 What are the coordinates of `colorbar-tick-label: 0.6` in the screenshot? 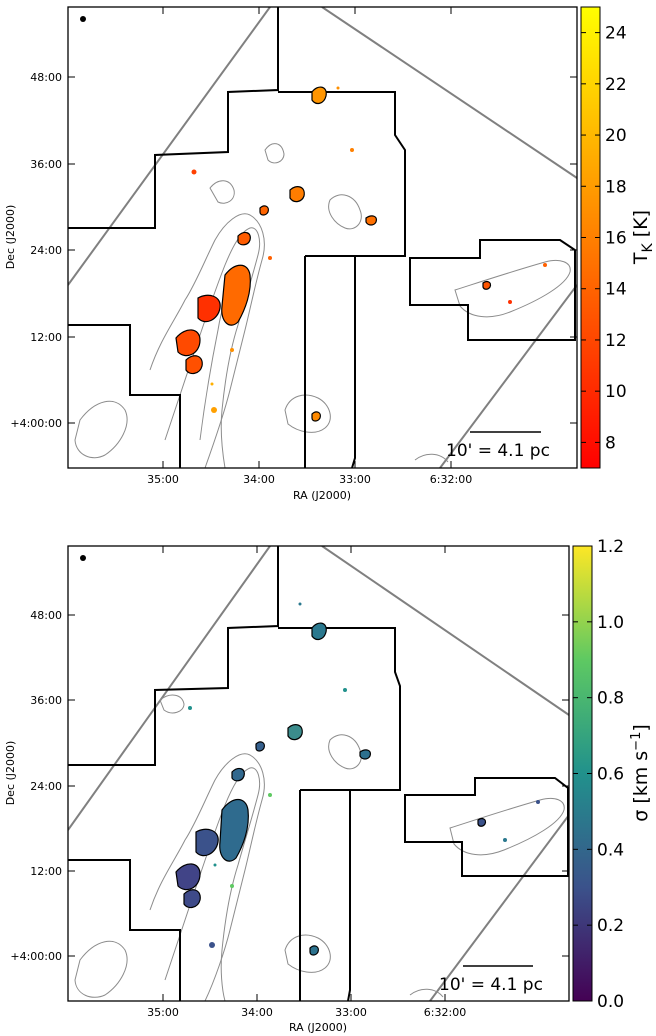 It's located at (610, 775).